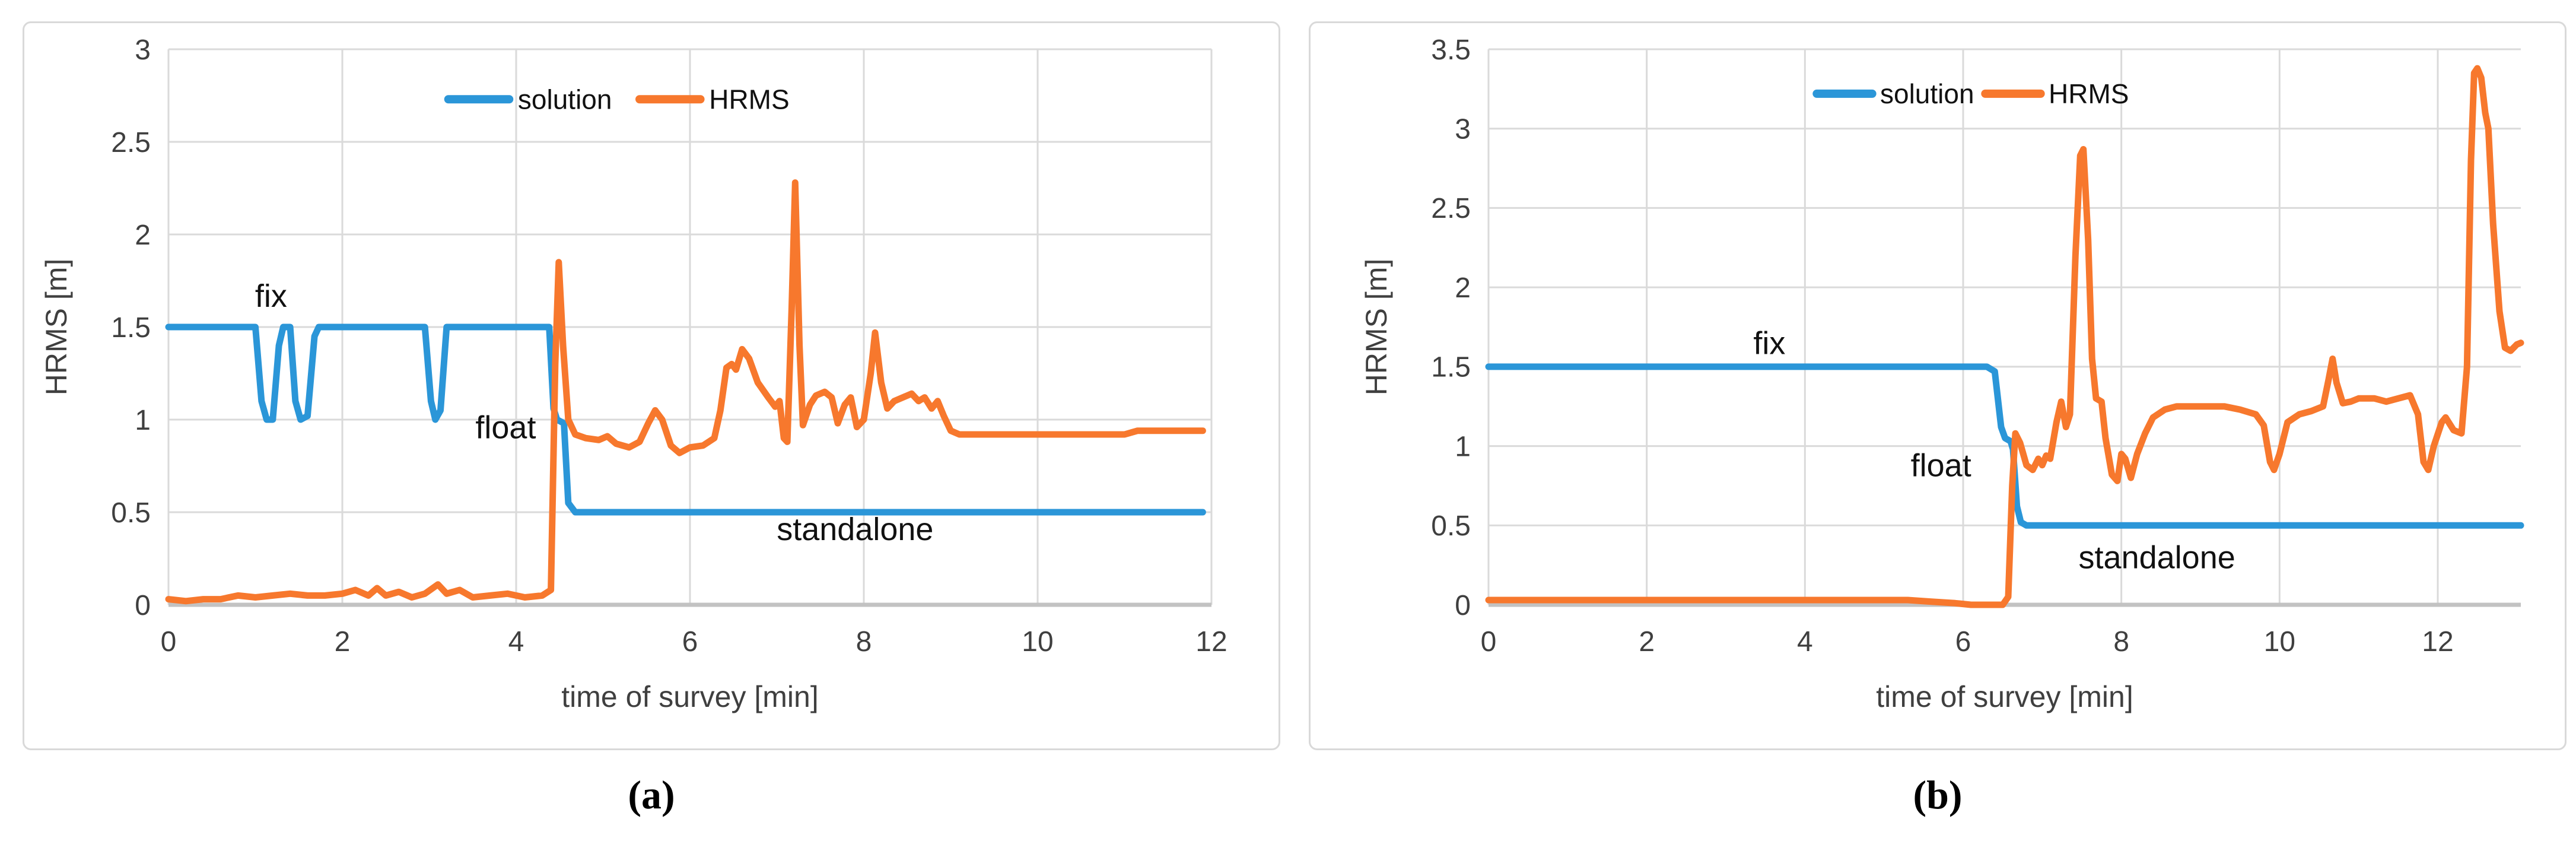 This screenshot has width=2576, height=860. Describe the element at coordinates (1938, 795) in the screenshot. I see `subfigure-b-caption: (b)` at that location.